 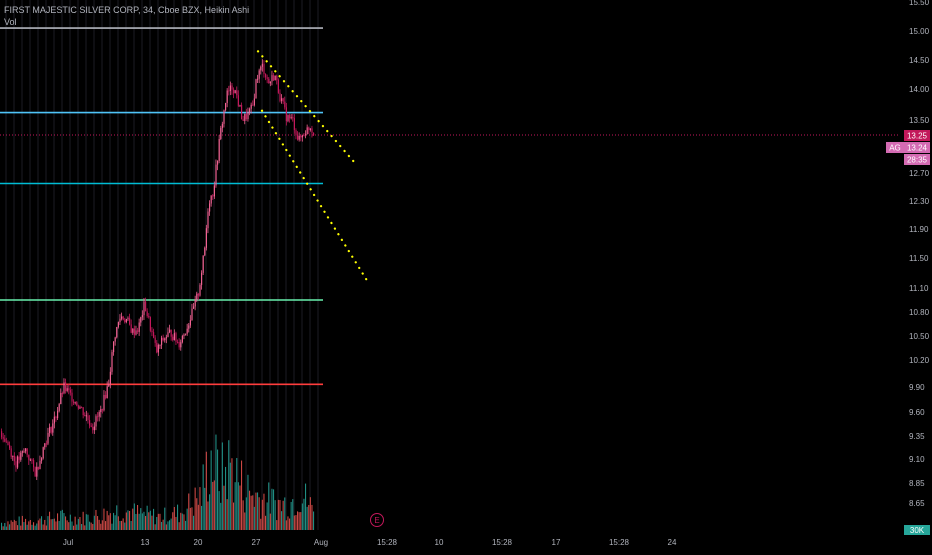 I want to click on symbol-tag, so click(x=895, y=147).